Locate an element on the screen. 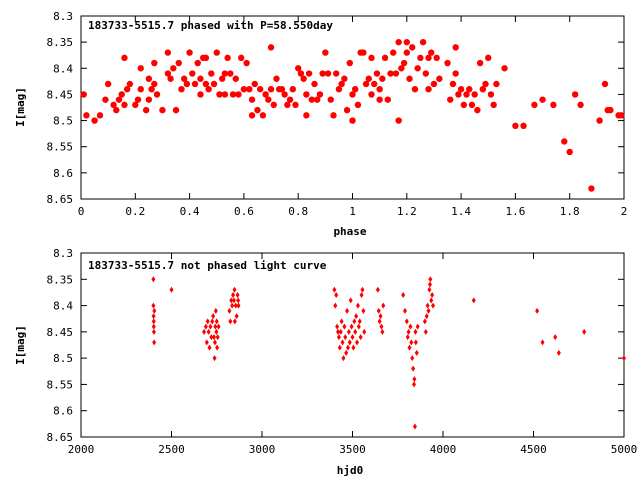  x-tick-label: 0.8 is located at coordinates (298, 211).